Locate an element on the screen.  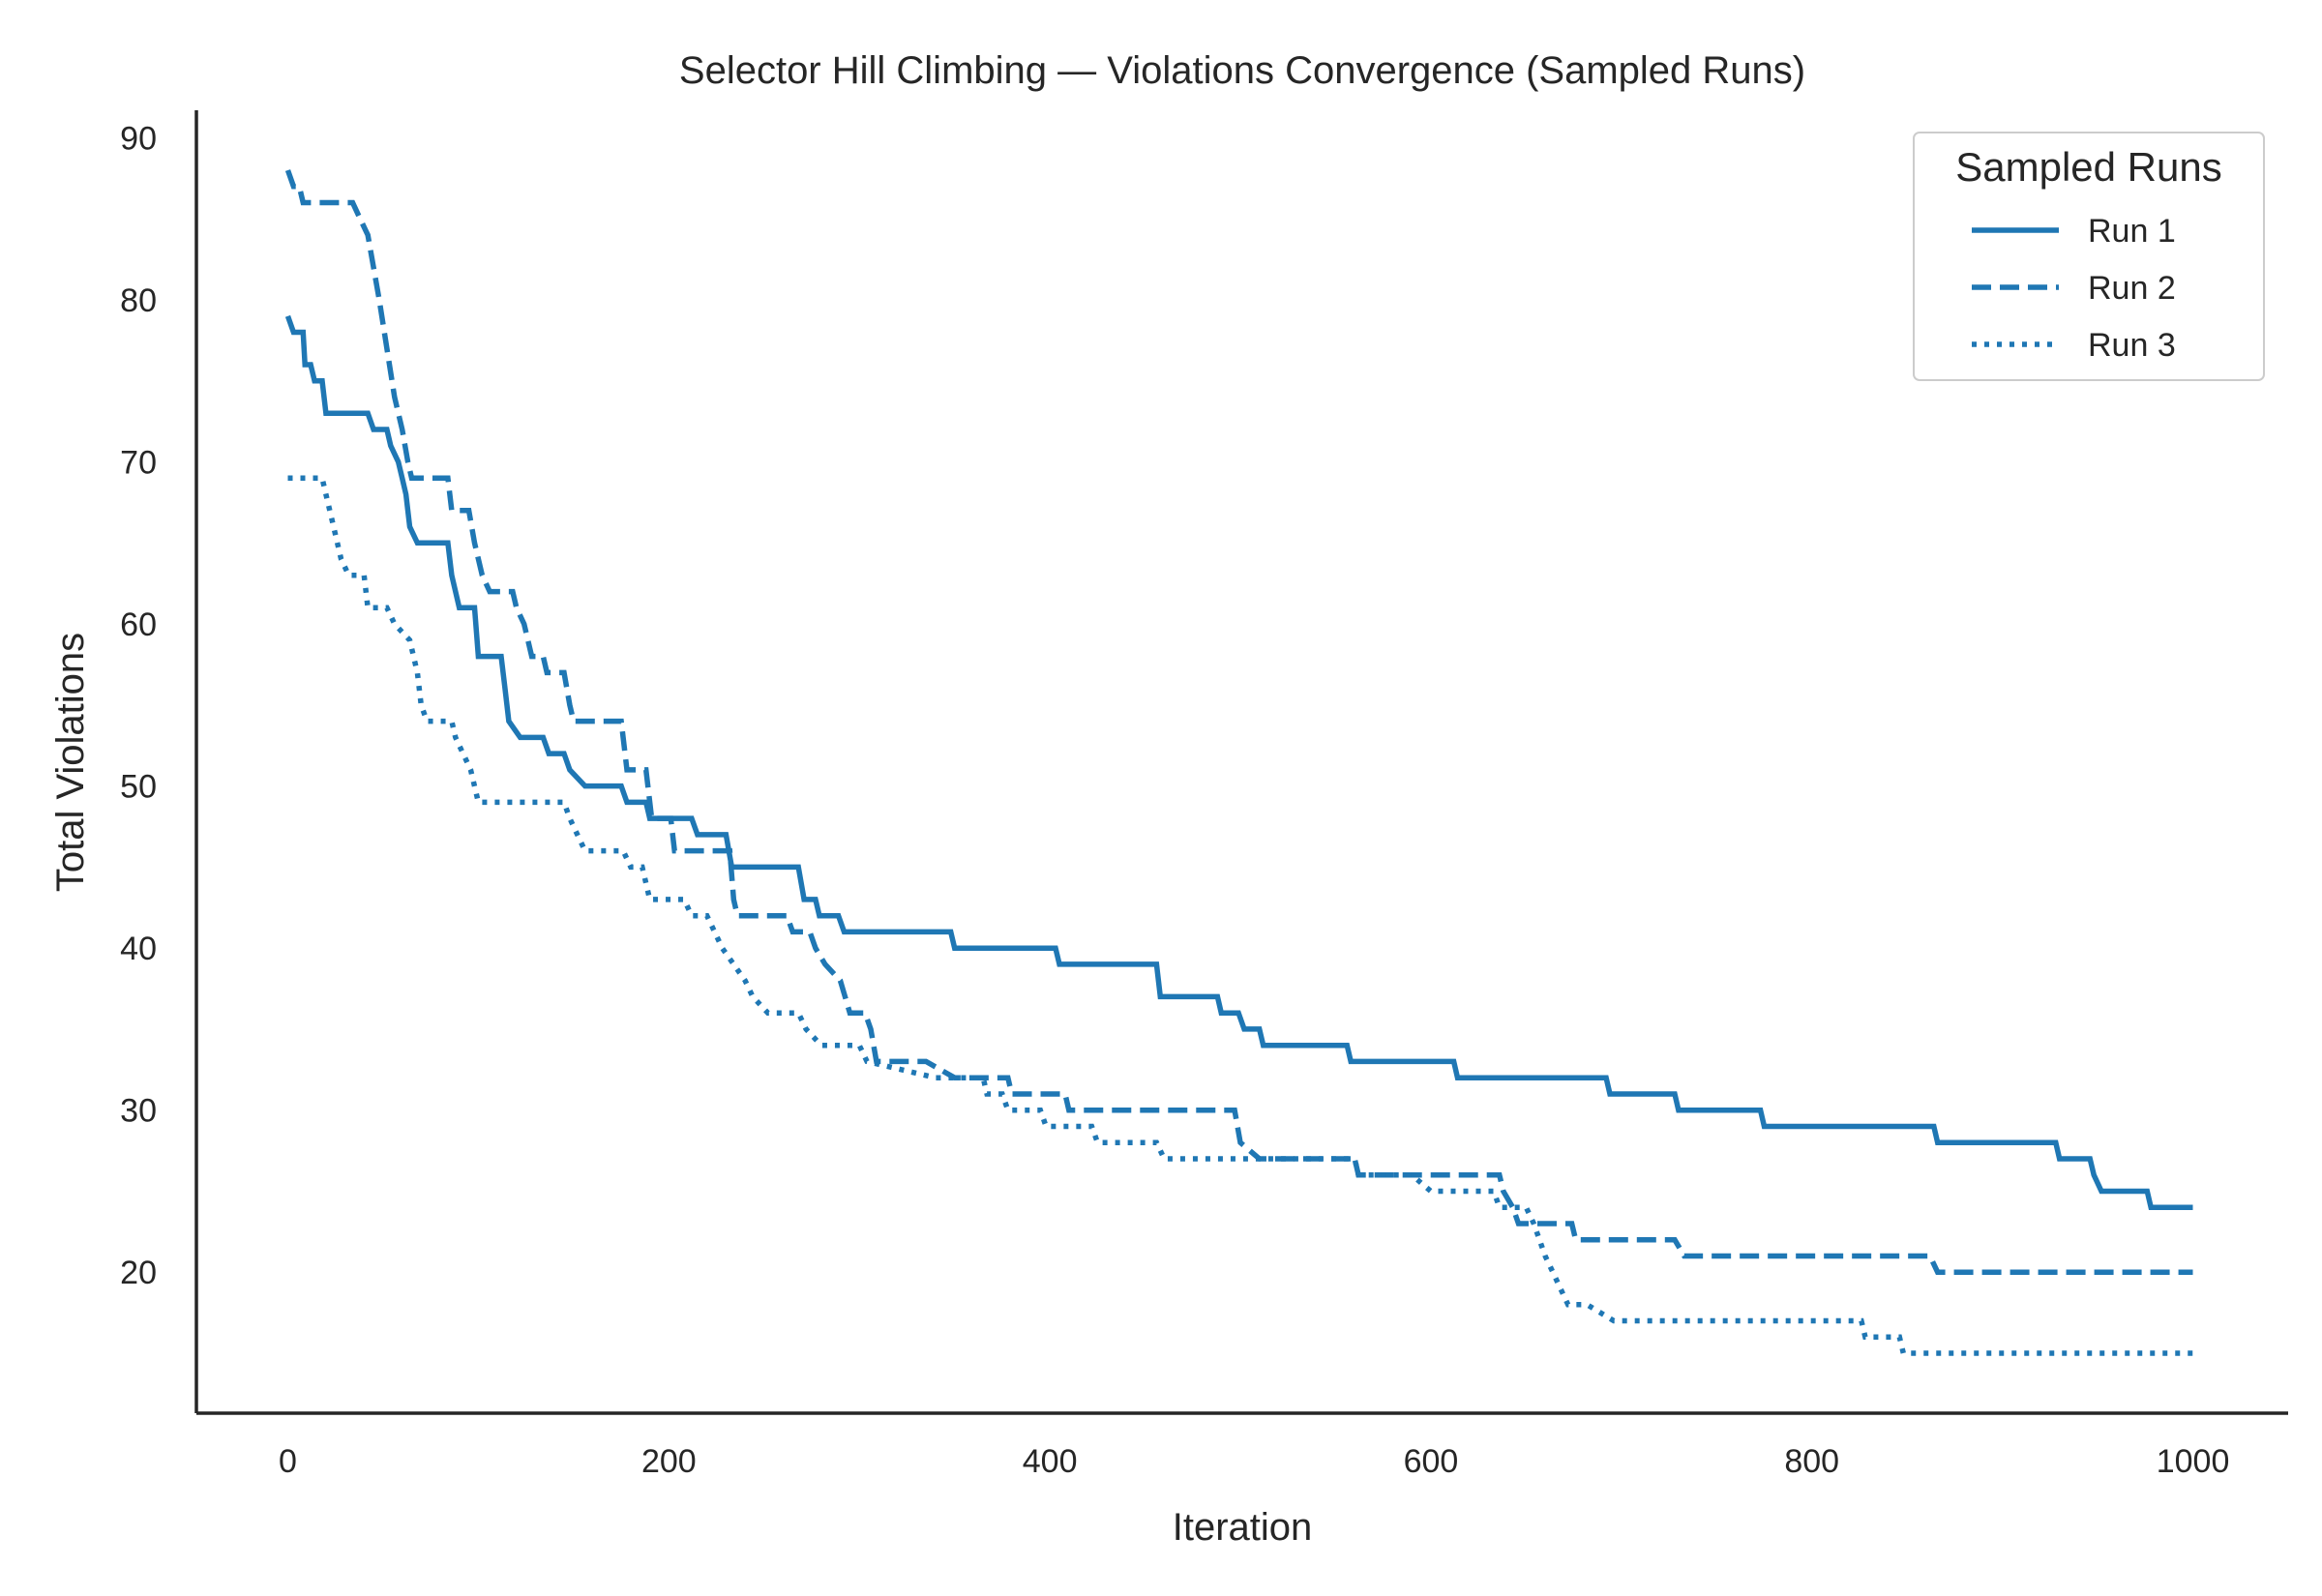
legend-label-run-3: Run 3 is located at coordinates (2132, 345).